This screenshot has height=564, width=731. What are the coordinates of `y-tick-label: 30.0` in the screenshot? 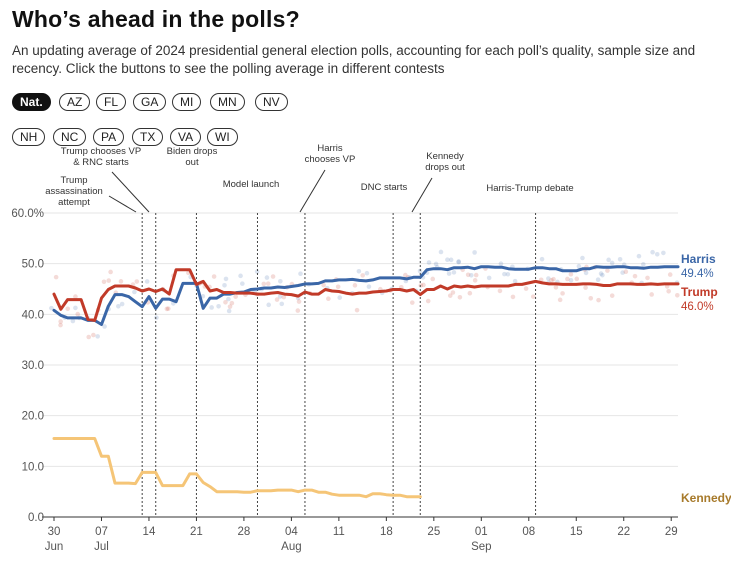 It's located at (33, 366).